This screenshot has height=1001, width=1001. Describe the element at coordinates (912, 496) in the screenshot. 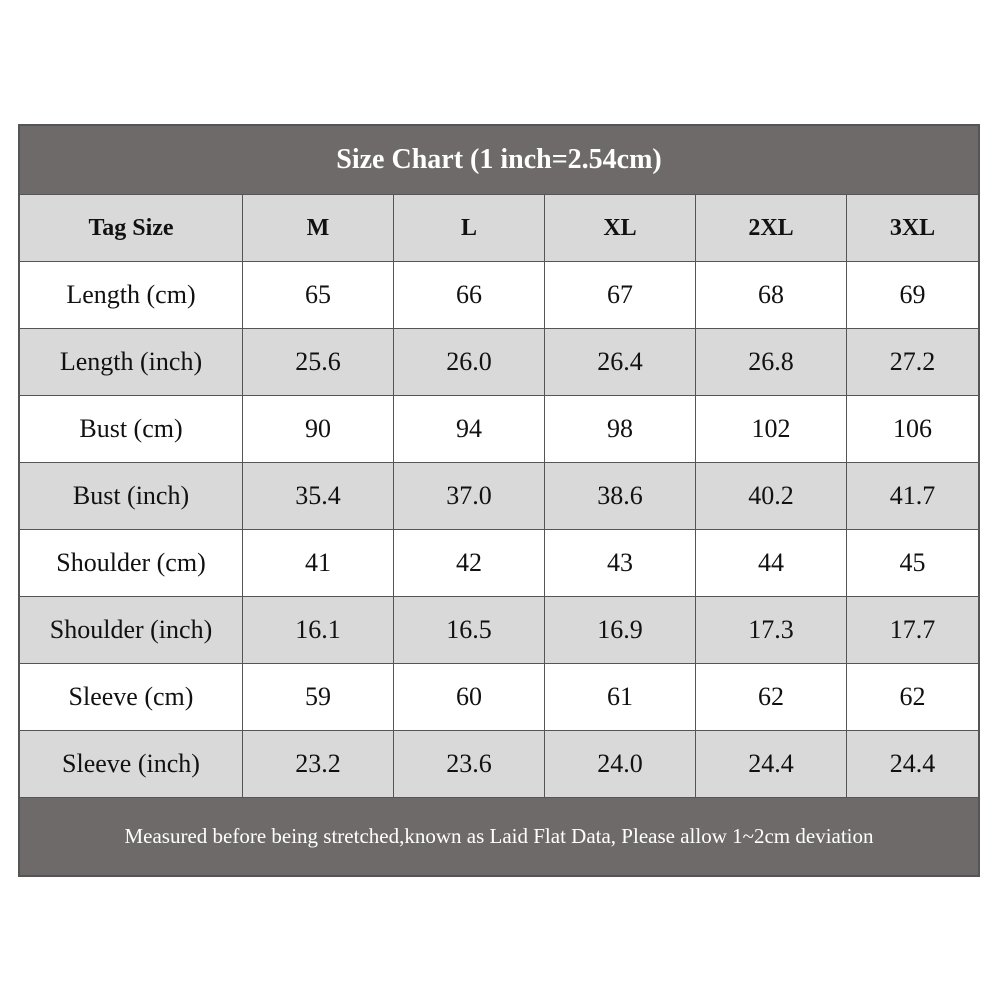

I see `table-cell: 41.7` at that location.